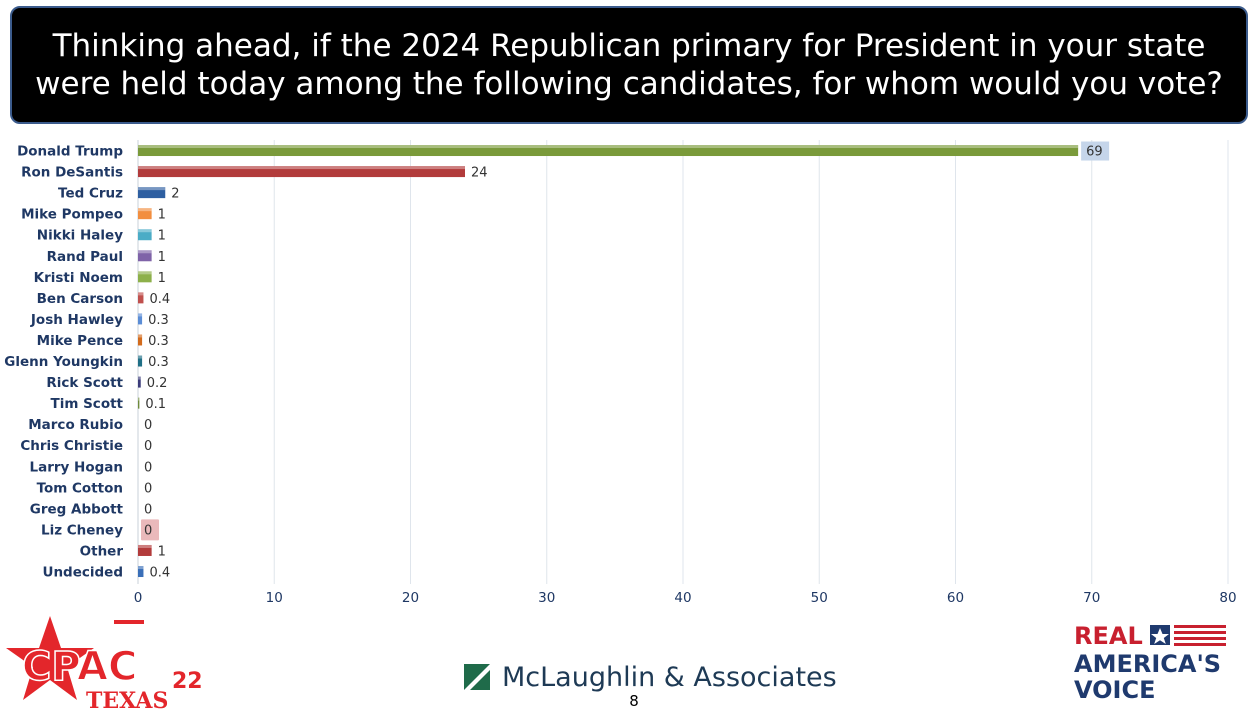 This screenshot has height=712, width=1256. What do you see at coordinates (274, 598) in the screenshot?
I see `x-tick-label: 10` at bounding box center [274, 598].